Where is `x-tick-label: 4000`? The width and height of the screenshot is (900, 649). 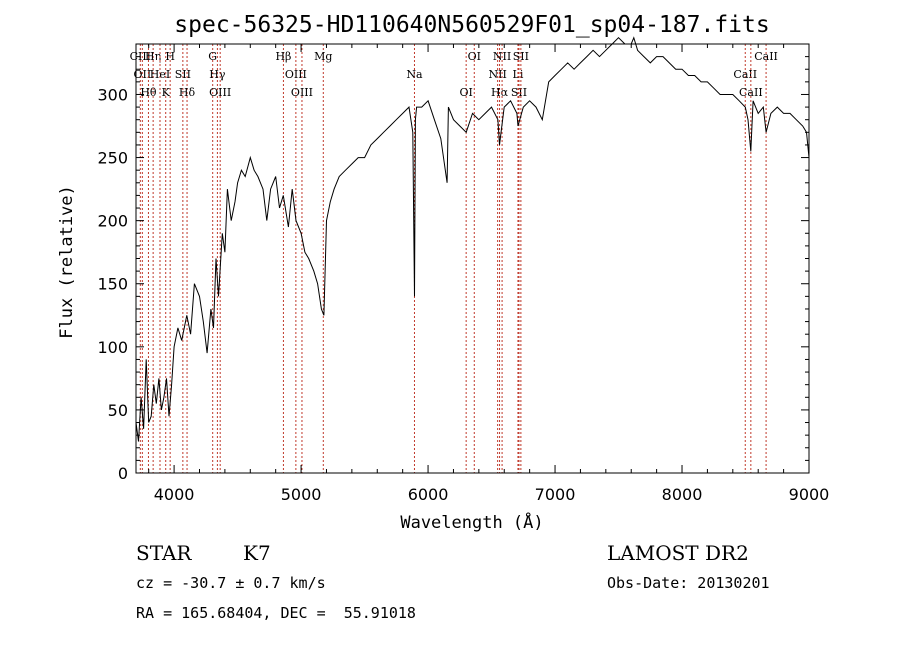 x-tick-label: 4000 is located at coordinates (174, 494).